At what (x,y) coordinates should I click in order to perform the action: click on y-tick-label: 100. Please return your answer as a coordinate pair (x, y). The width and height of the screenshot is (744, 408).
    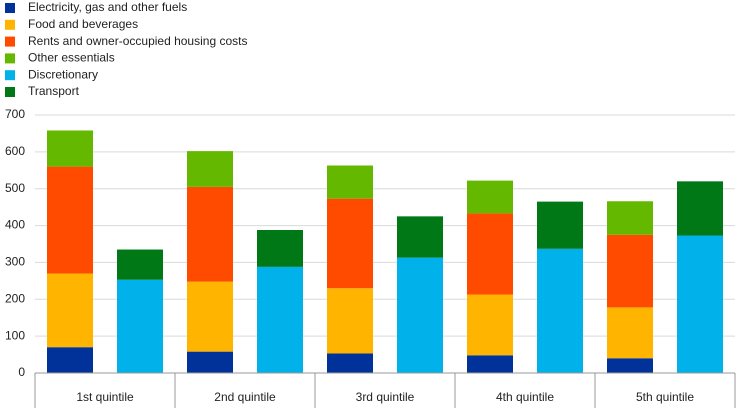
    Looking at the image, I should click on (15, 335).